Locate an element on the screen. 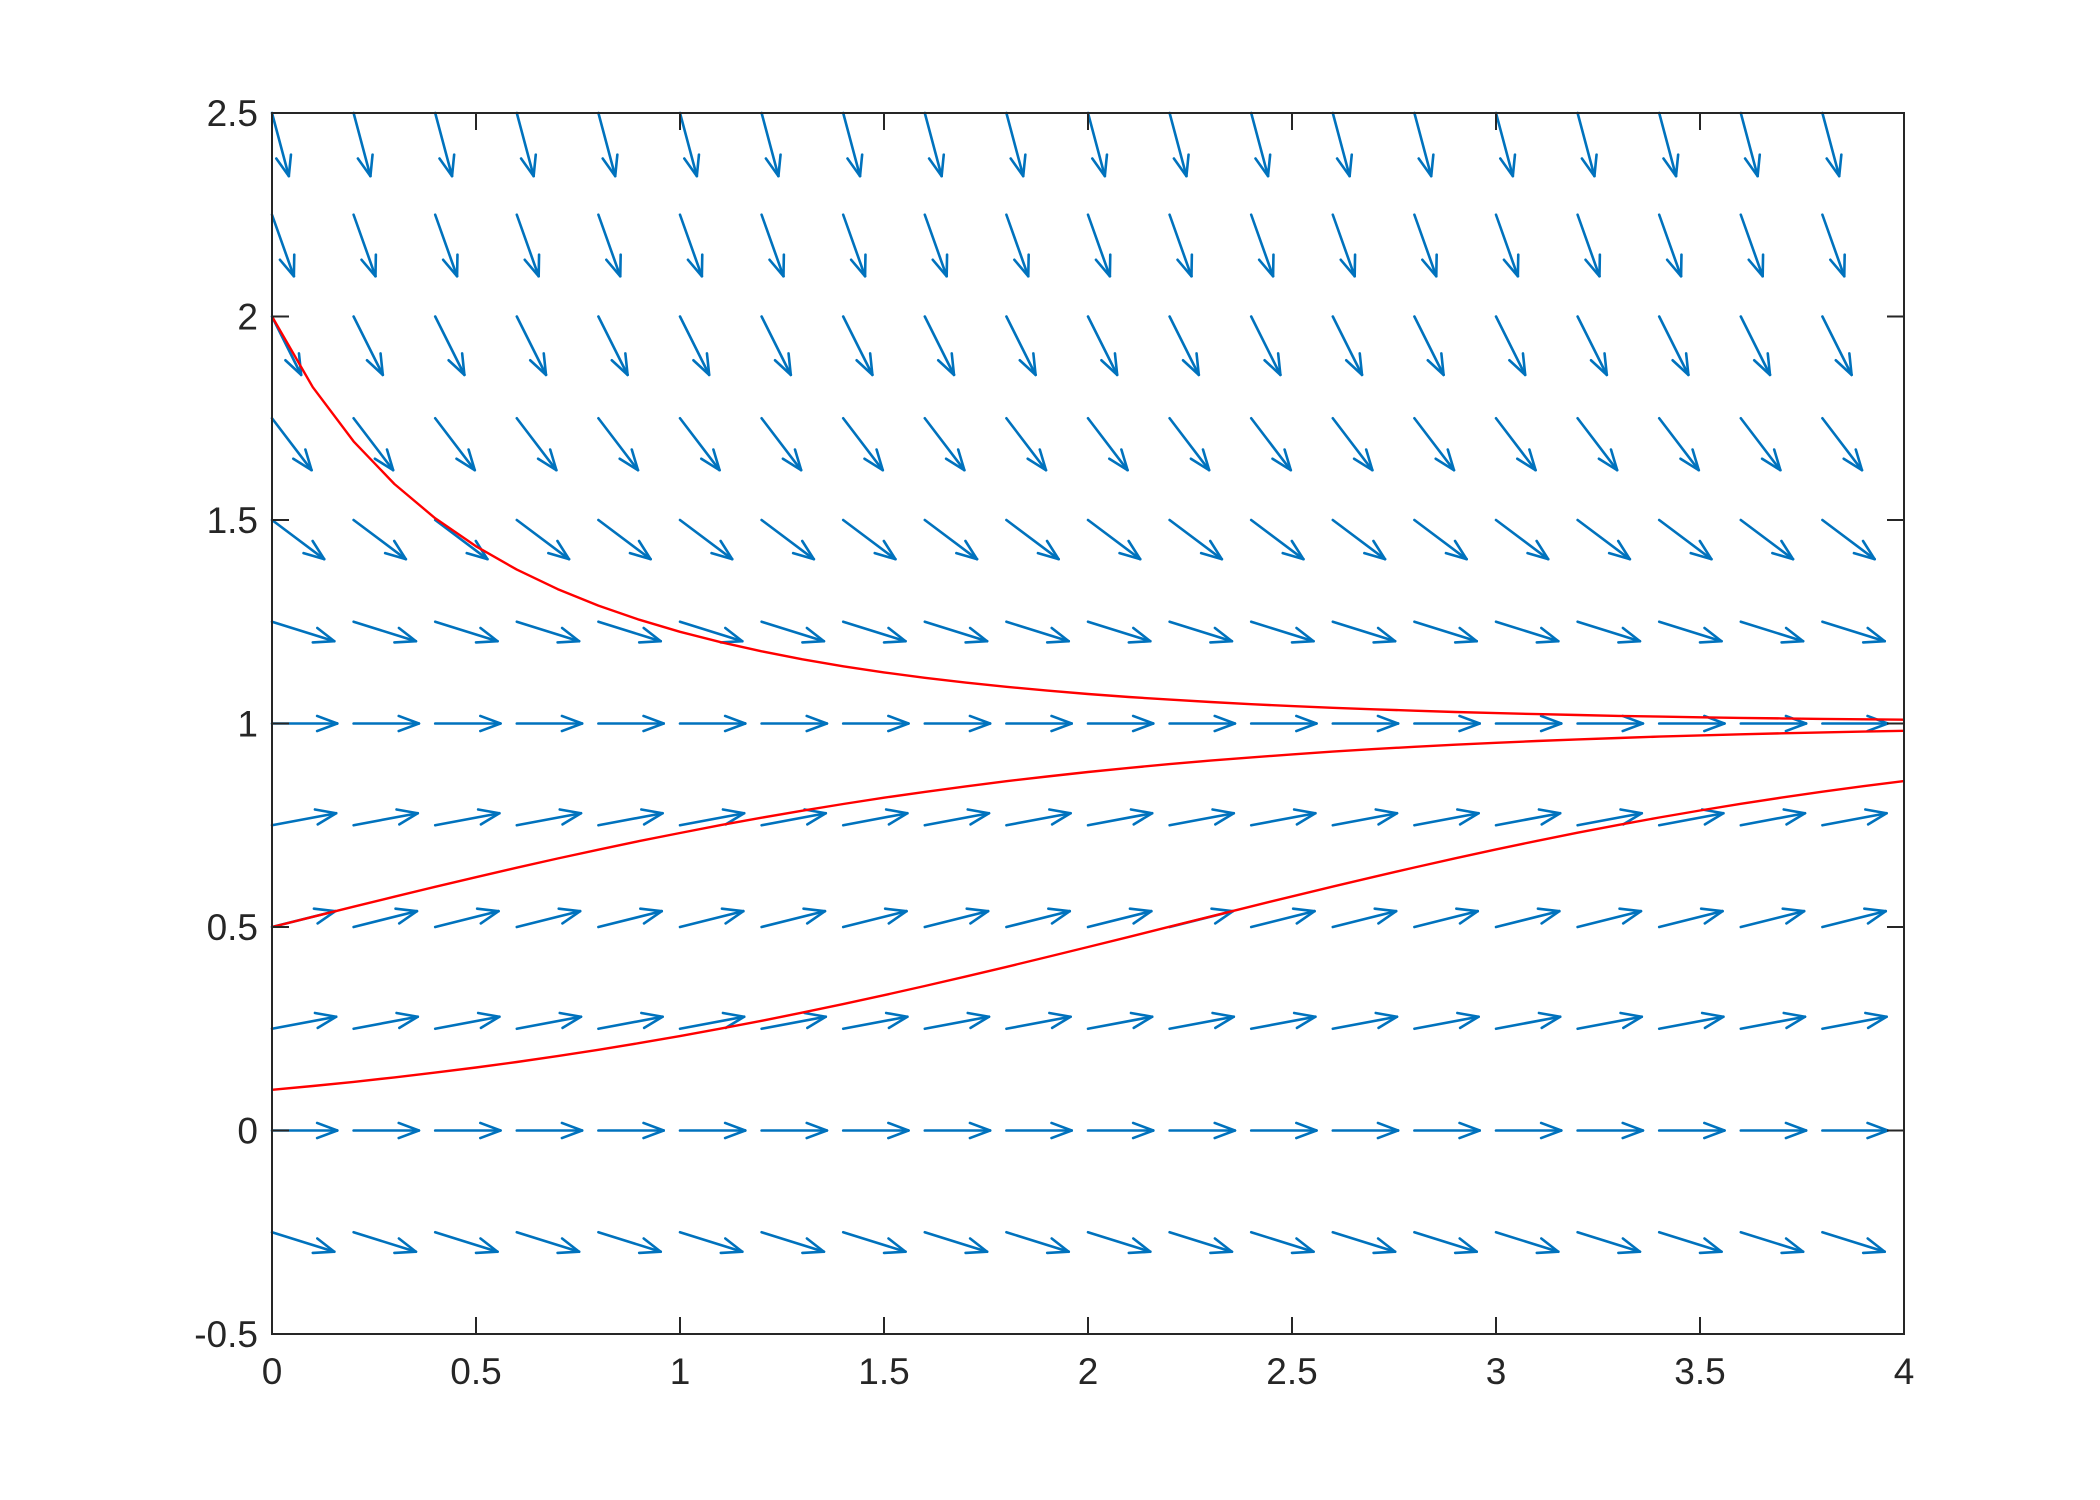 The height and width of the screenshot is (1500, 2100). x-tick-label: 0.5 is located at coordinates (475, 1371).